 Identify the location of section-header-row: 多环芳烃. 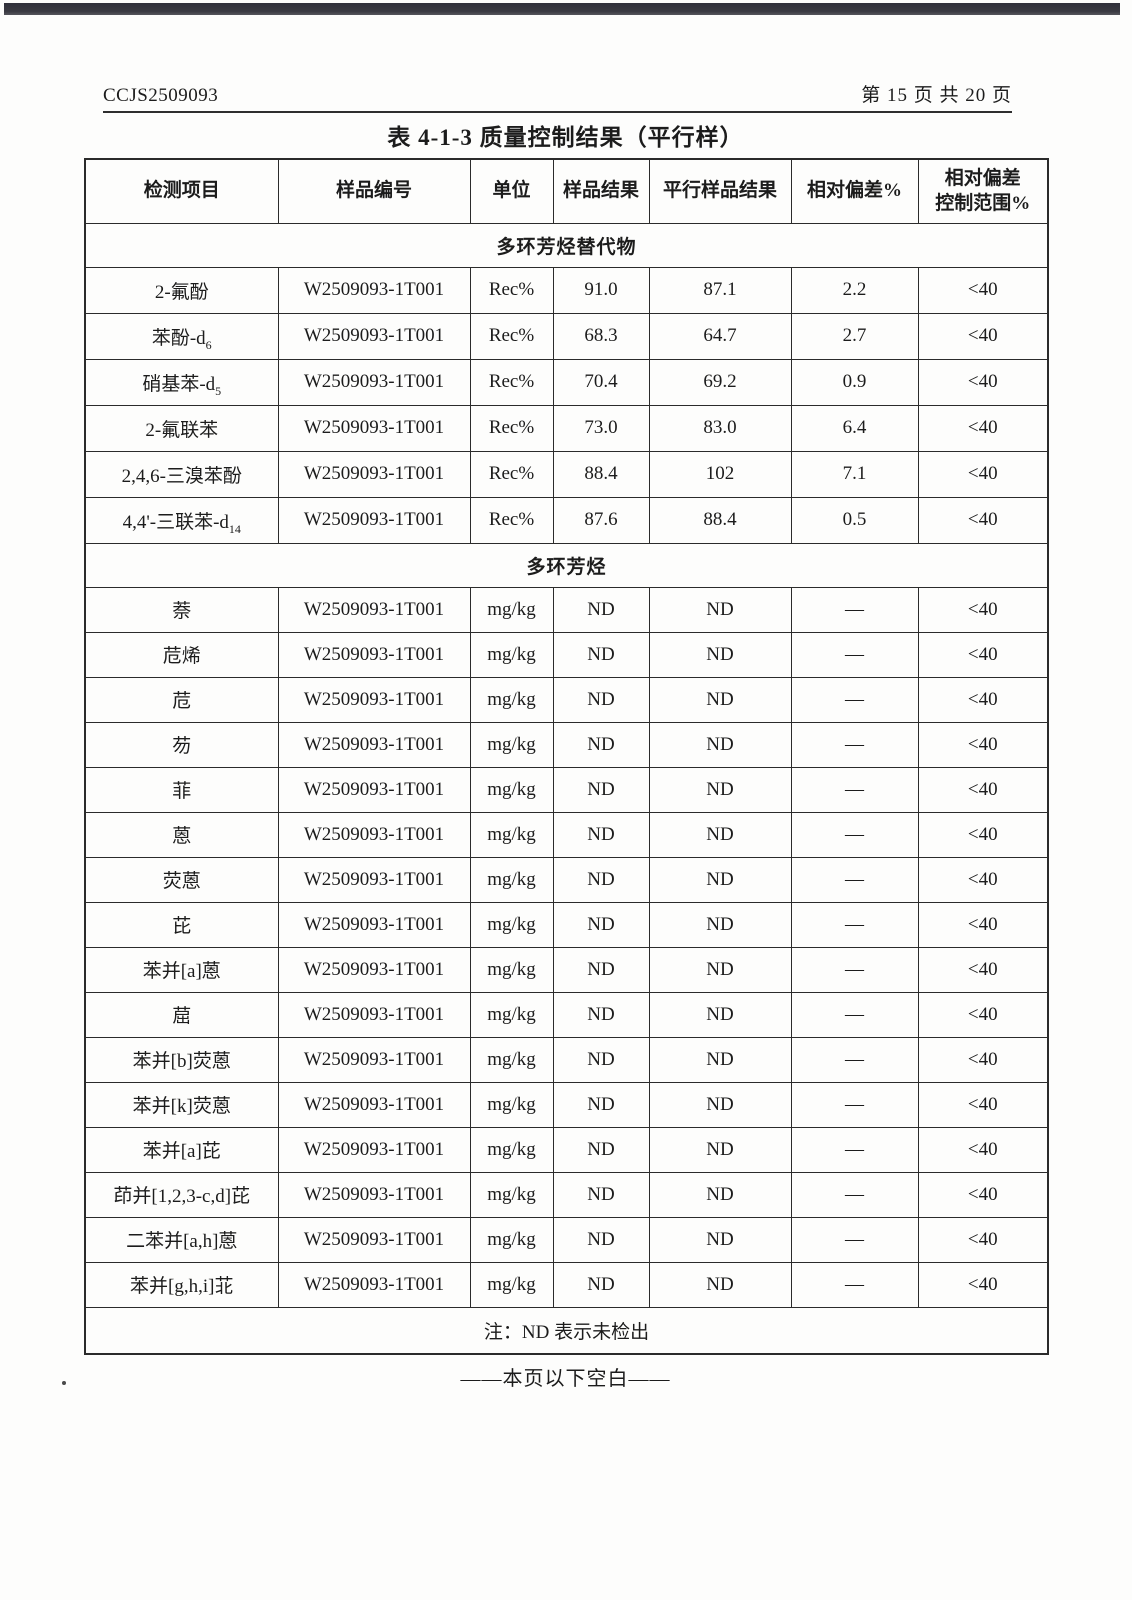
(566, 565).